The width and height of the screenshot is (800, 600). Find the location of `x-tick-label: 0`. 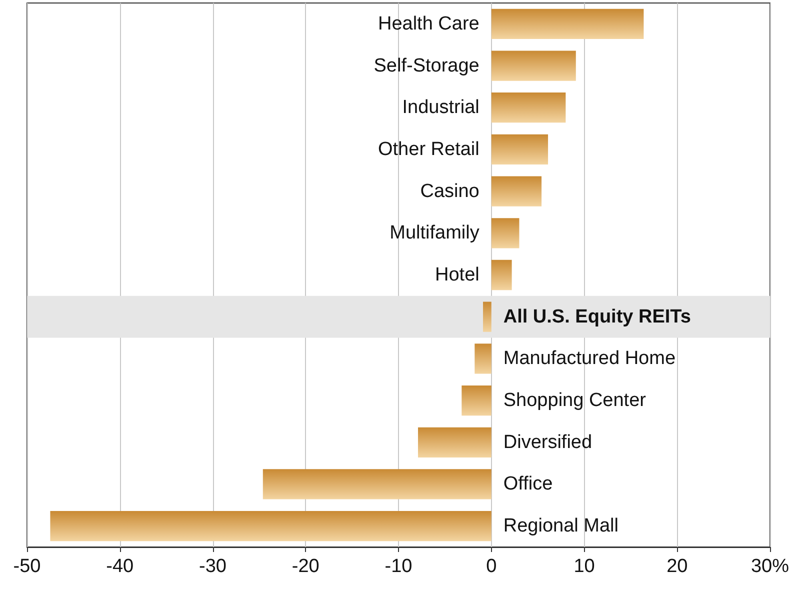

x-tick-label: 0 is located at coordinates (491, 566).